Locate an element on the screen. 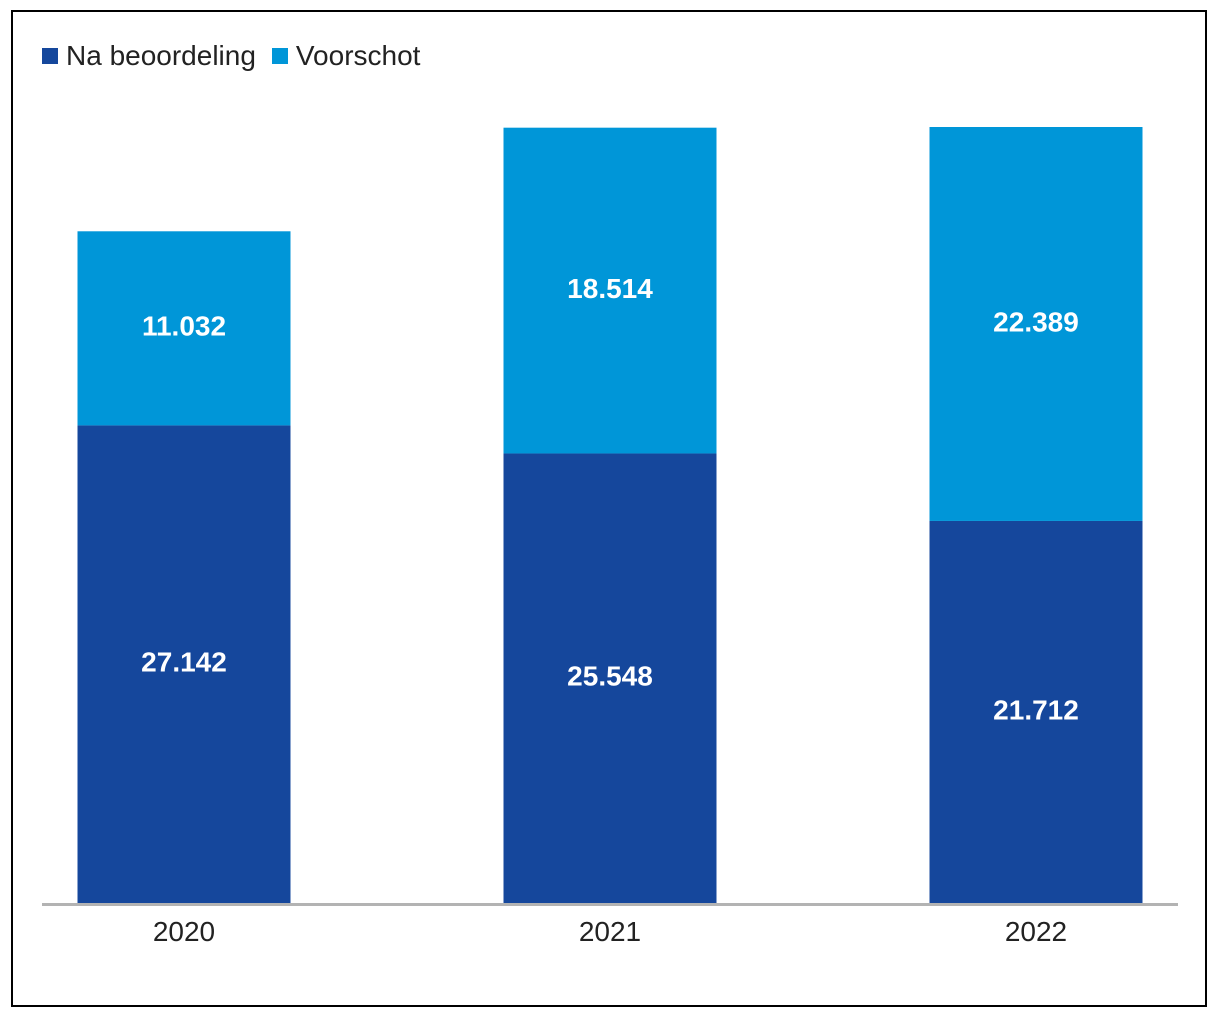 This screenshot has height=1020, width=1220. legend-label-na-beoordeling: Na beoordeling is located at coordinates (161, 55).